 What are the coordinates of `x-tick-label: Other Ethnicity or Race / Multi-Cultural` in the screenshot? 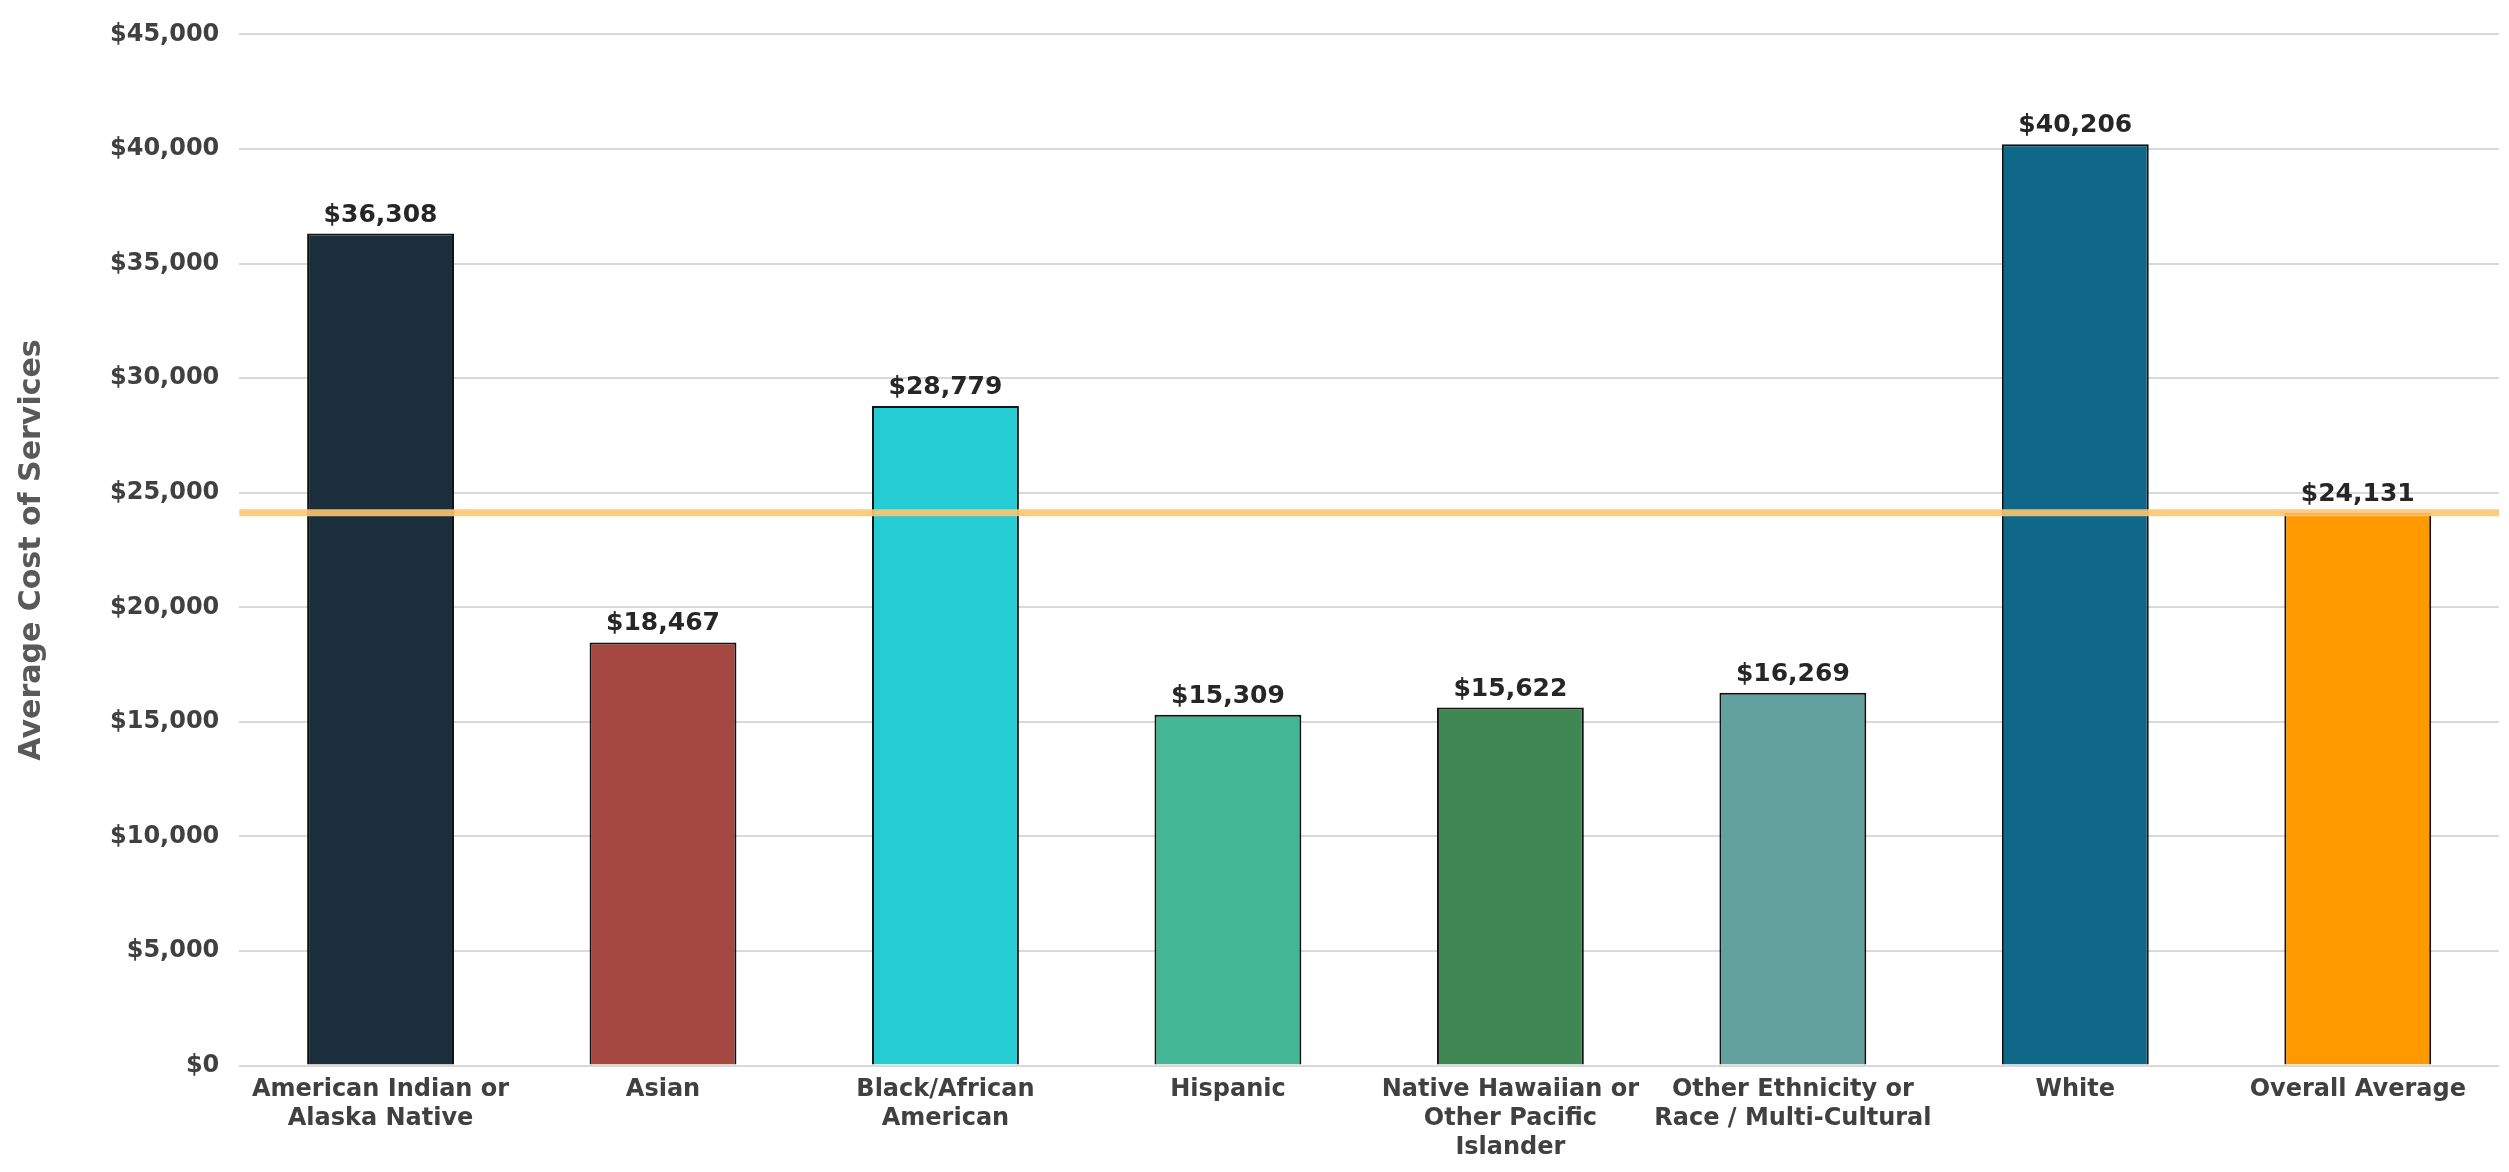 It's located at (1793, 1103).